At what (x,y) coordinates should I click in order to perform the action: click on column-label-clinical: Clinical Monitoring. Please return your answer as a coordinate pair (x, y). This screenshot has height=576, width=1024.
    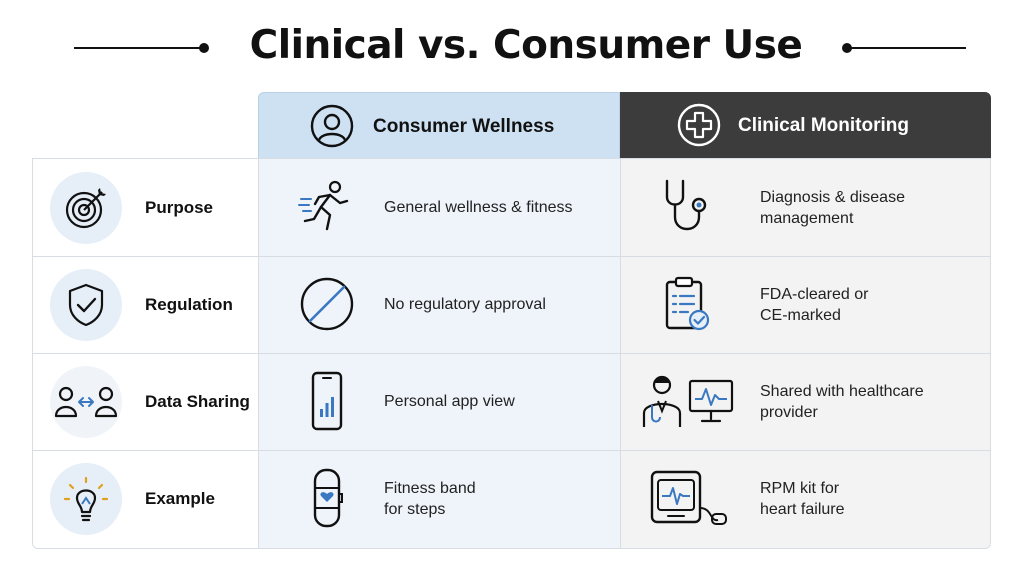
    Looking at the image, I should click on (823, 125).